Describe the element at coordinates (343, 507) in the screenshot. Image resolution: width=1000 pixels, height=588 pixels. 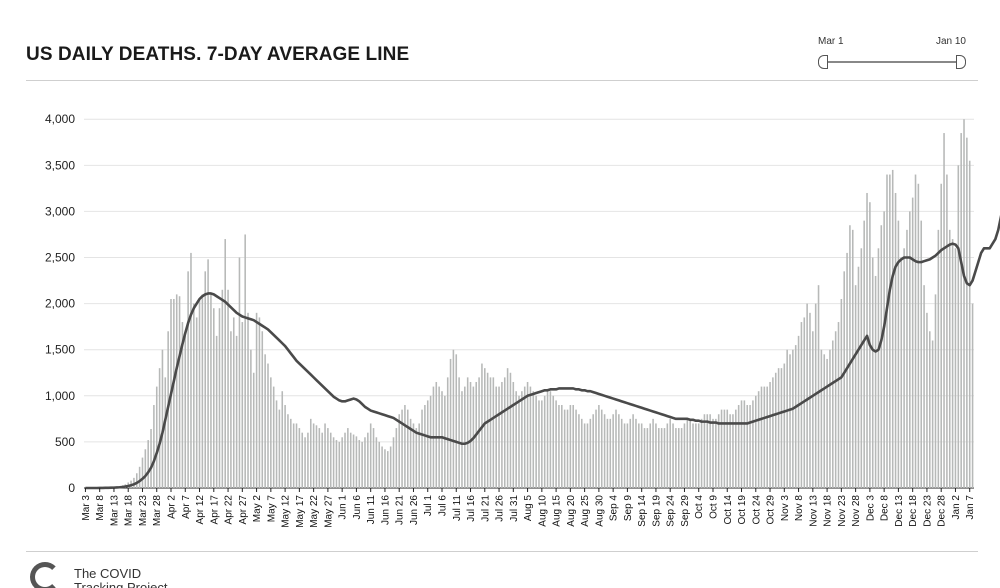
I see `x-tick-label: Jun 1` at that location.